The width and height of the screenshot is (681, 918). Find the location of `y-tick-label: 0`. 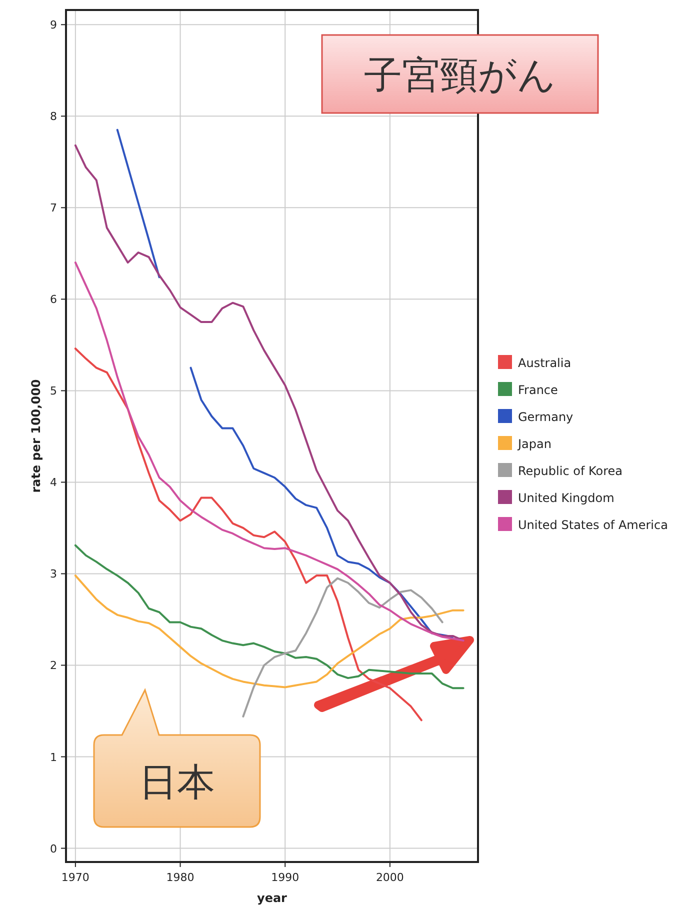

y-tick-label: 0 is located at coordinates (53, 849).